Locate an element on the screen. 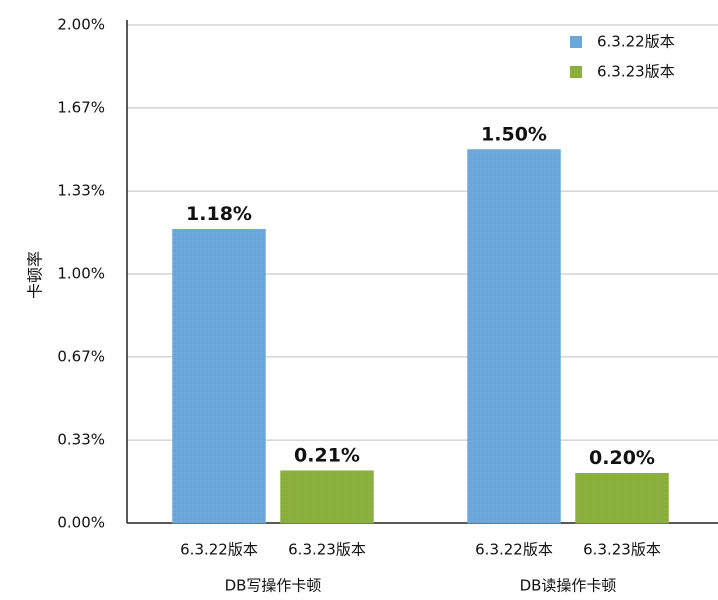 The height and width of the screenshot is (600, 718). y-tick-label: 1.33% is located at coordinates (81, 191).